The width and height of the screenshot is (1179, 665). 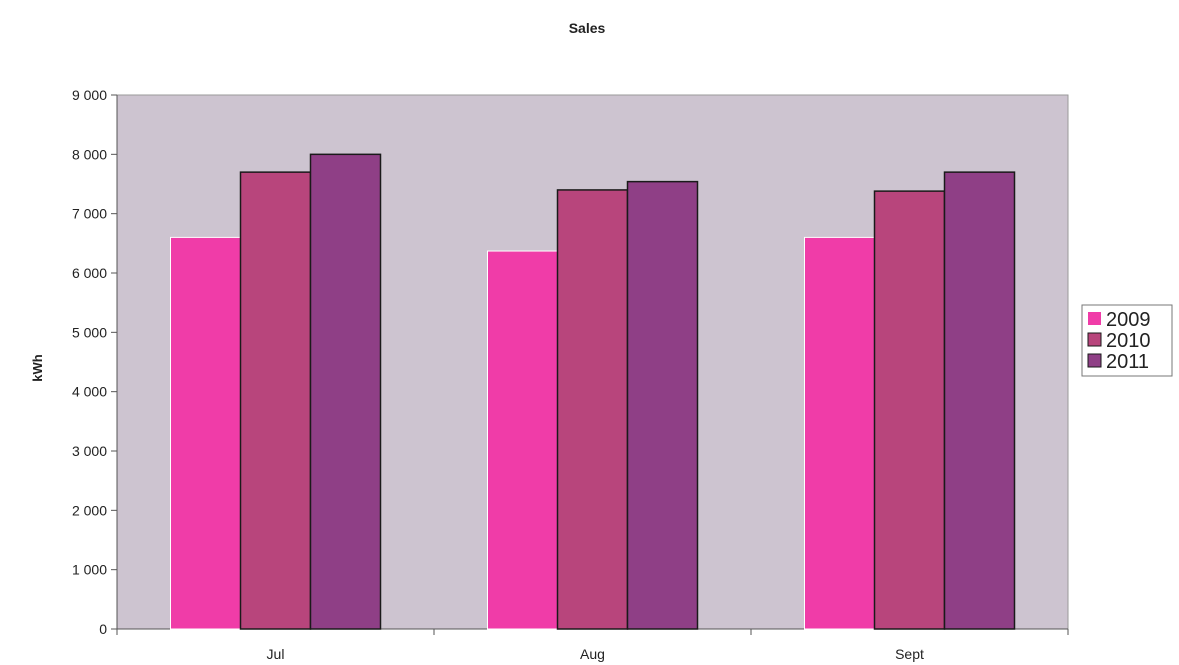 I want to click on y-tick-label: 1 000, so click(x=89, y=570).